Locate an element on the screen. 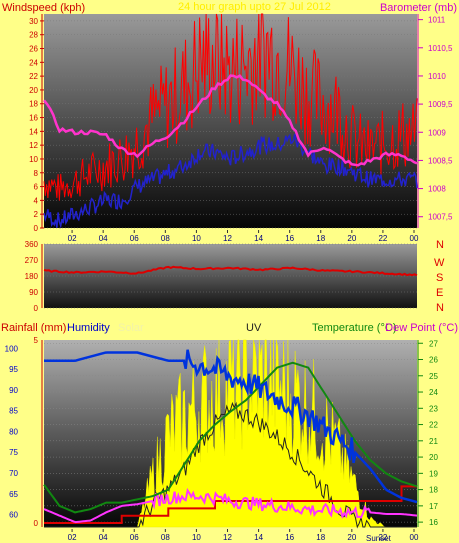 This screenshot has width=459, height=543. wind-y-tick-label: 20 is located at coordinates (33, 90).